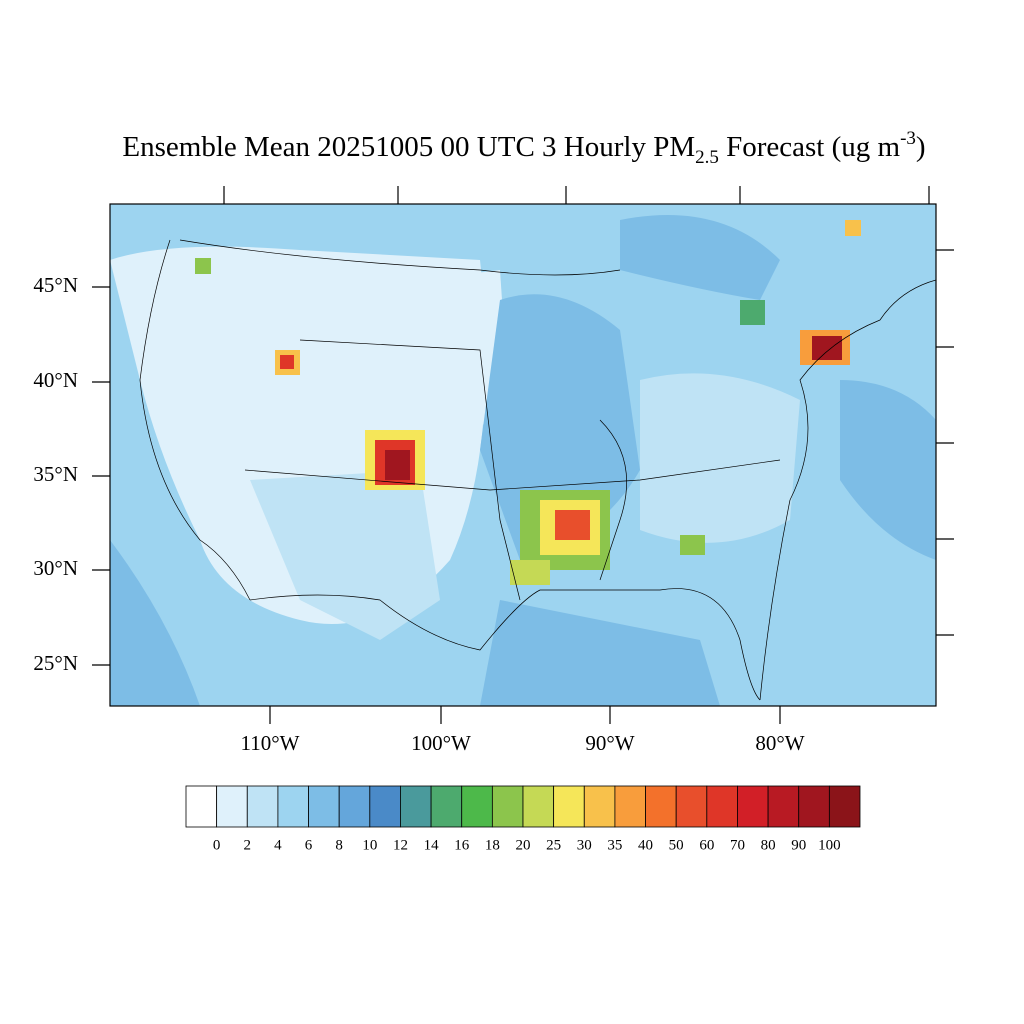  I want to click on colorbar-label: 0, so click(217, 845).